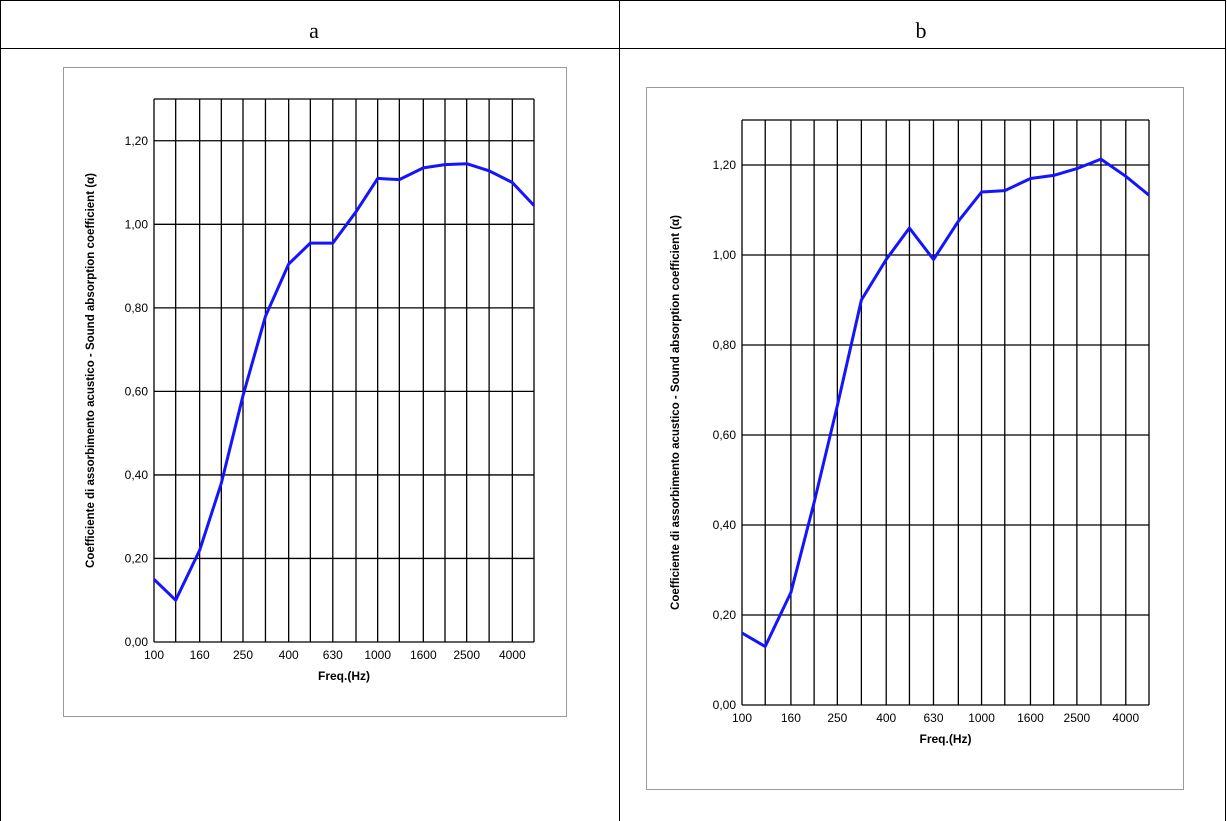  What do you see at coordinates (314, 30) in the screenshot?
I see `panel-label-a: a` at bounding box center [314, 30].